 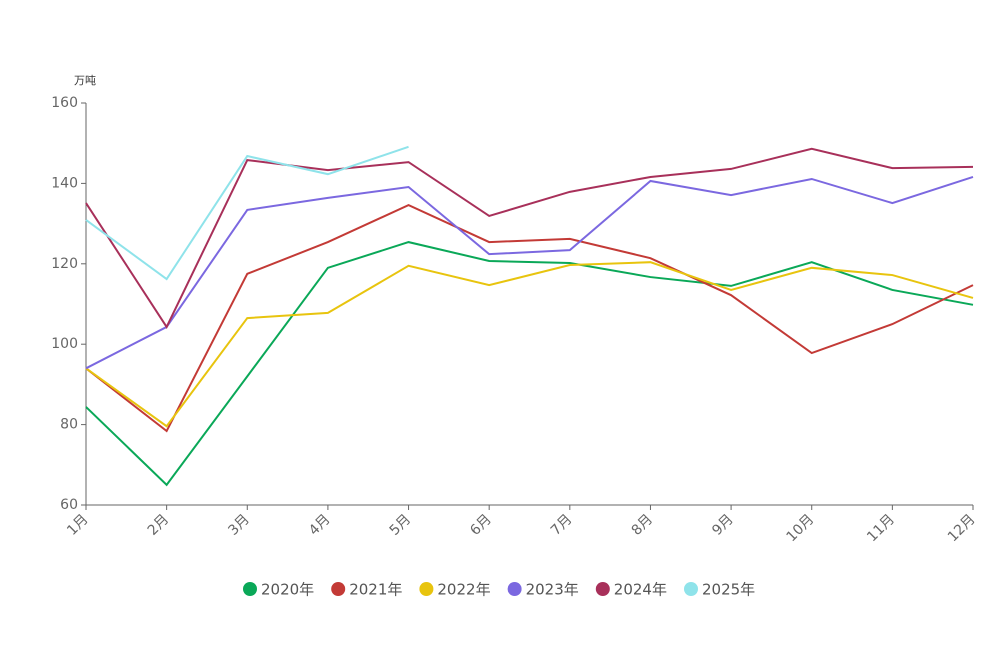 What do you see at coordinates (69, 425) in the screenshot?
I see `y-tick-label: 80` at bounding box center [69, 425].